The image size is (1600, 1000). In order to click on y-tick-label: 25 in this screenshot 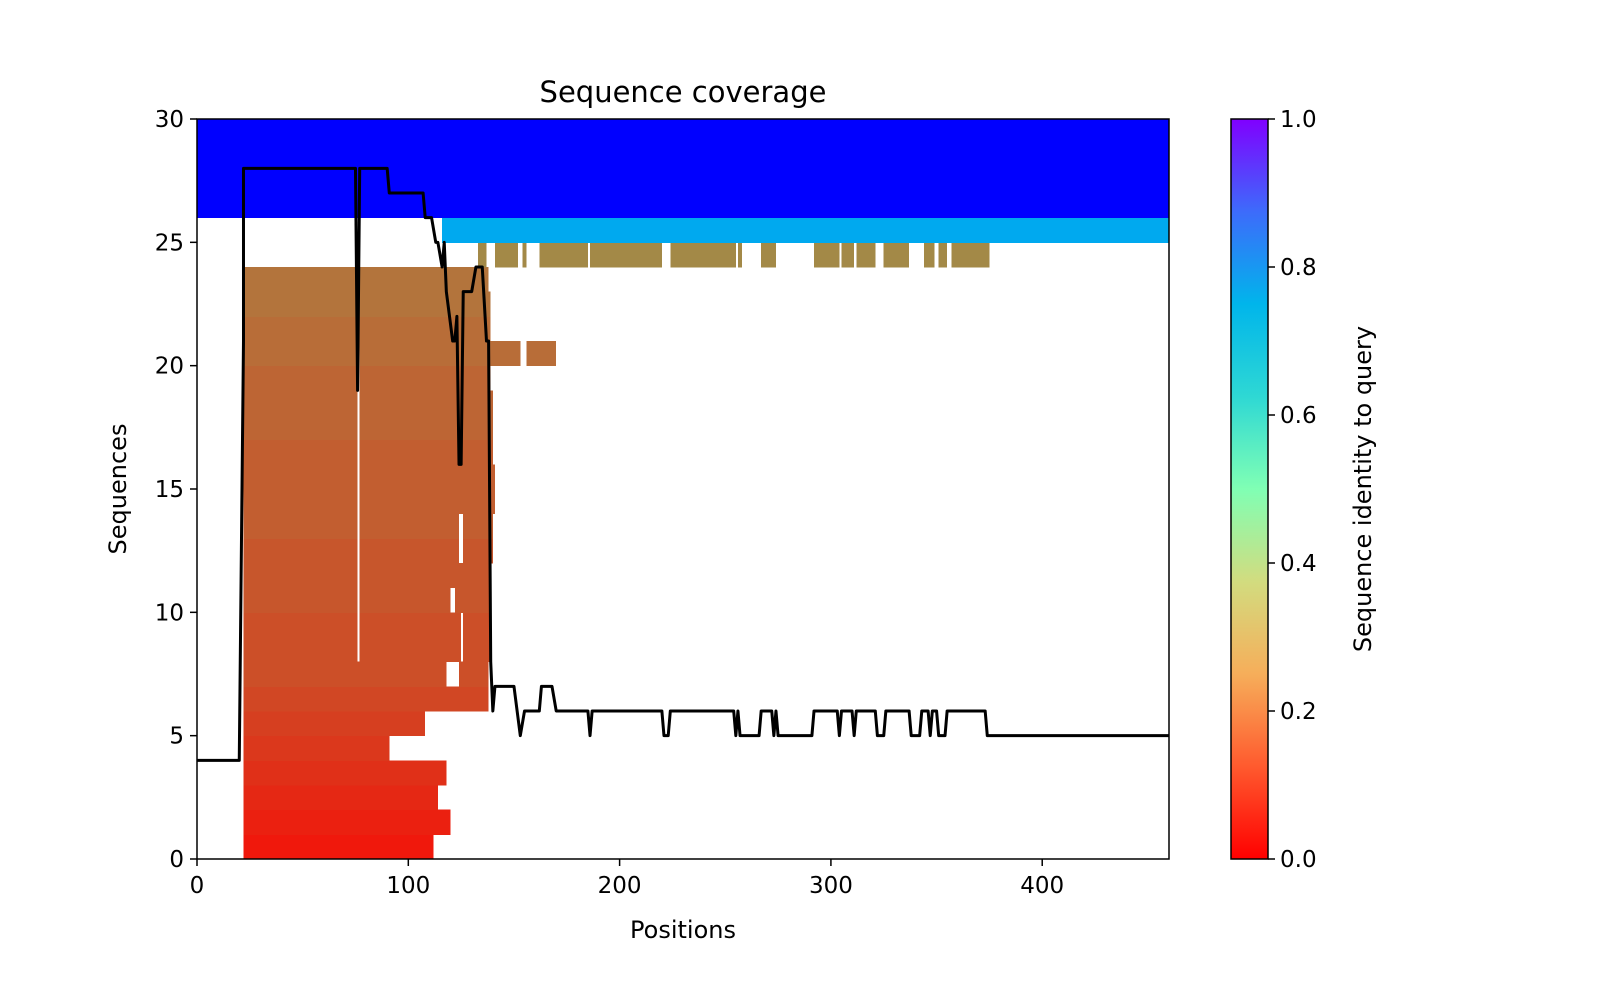, I will do `click(169, 243)`.